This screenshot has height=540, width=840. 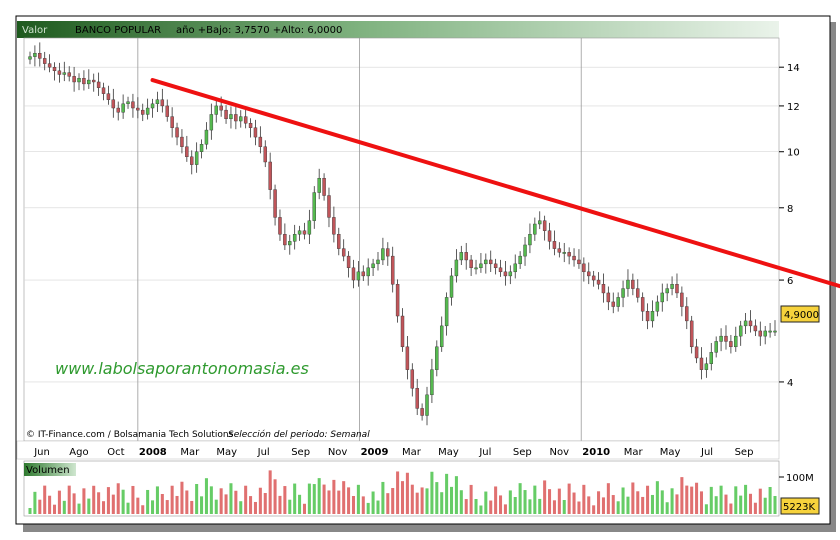 What do you see at coordinates (50, 469) in the screenshot?
I see `volume-label-box` at bounding box center [50, 469].